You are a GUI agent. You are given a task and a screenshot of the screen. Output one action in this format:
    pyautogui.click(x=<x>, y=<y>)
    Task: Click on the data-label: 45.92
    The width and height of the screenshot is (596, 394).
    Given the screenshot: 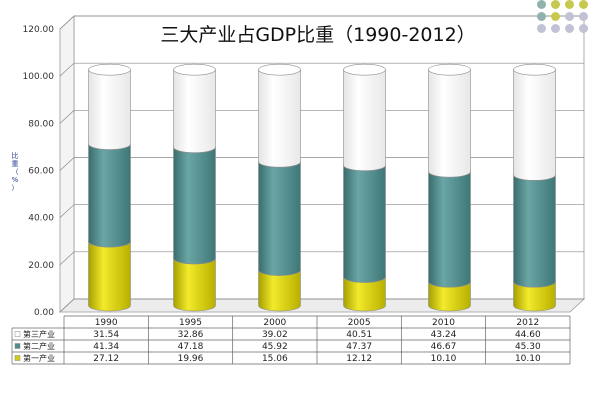 What is the action you would take?
    pyautogui.click(x=275, y=347)
    